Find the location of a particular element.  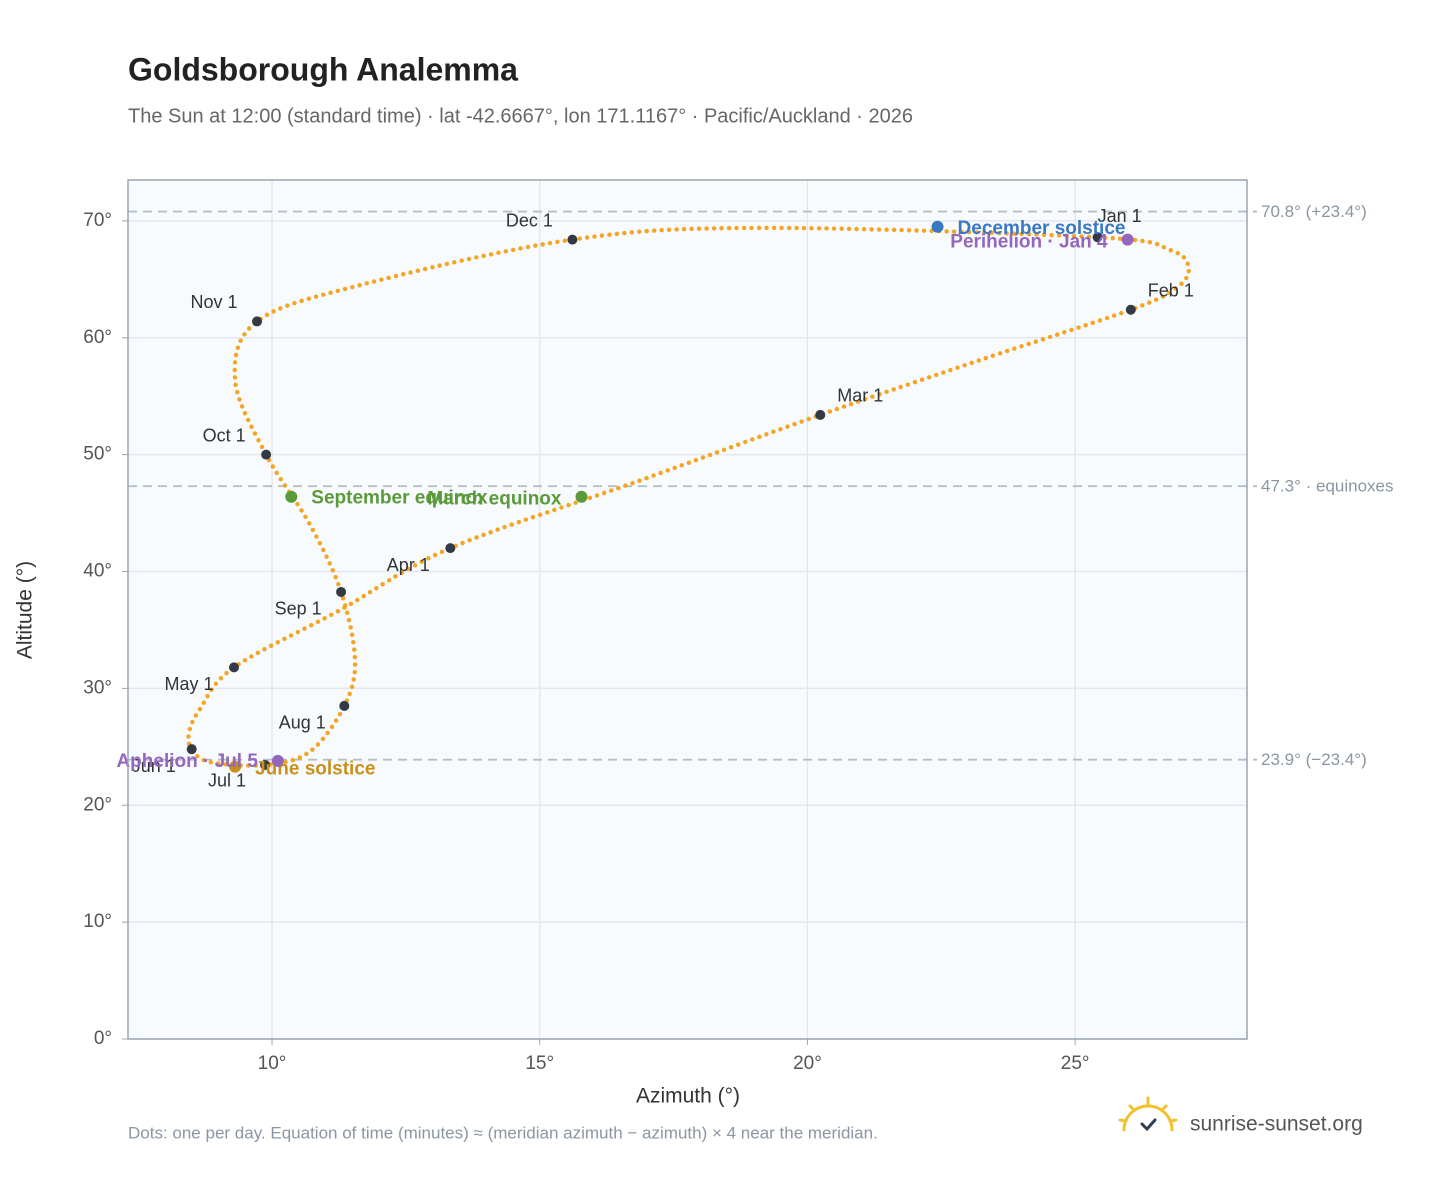

chart-title: Goldsborough Analemma is located at coordinates (323, 69).